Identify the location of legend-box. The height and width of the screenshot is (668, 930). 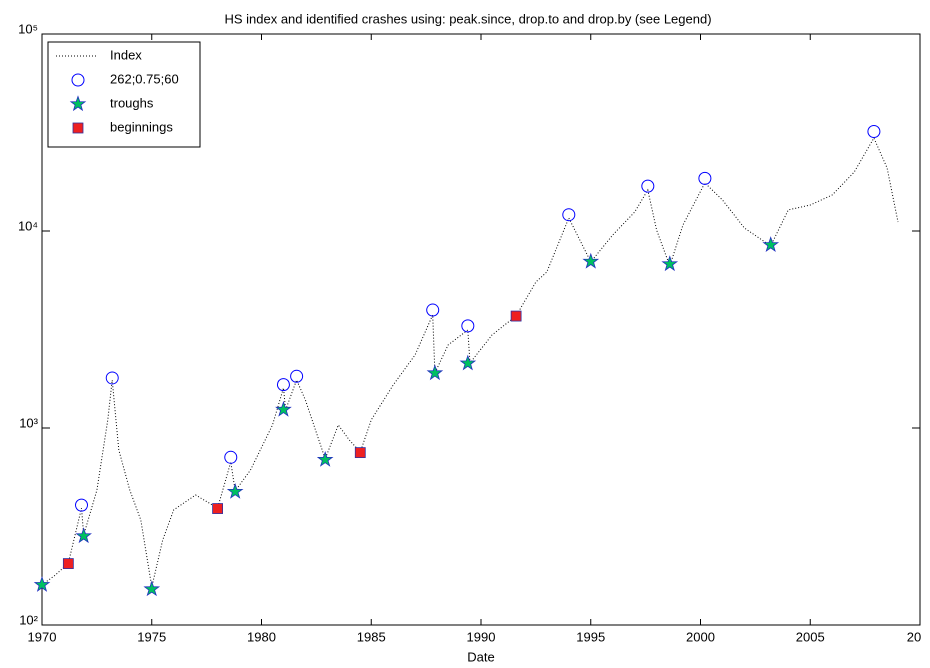
(124, 94).